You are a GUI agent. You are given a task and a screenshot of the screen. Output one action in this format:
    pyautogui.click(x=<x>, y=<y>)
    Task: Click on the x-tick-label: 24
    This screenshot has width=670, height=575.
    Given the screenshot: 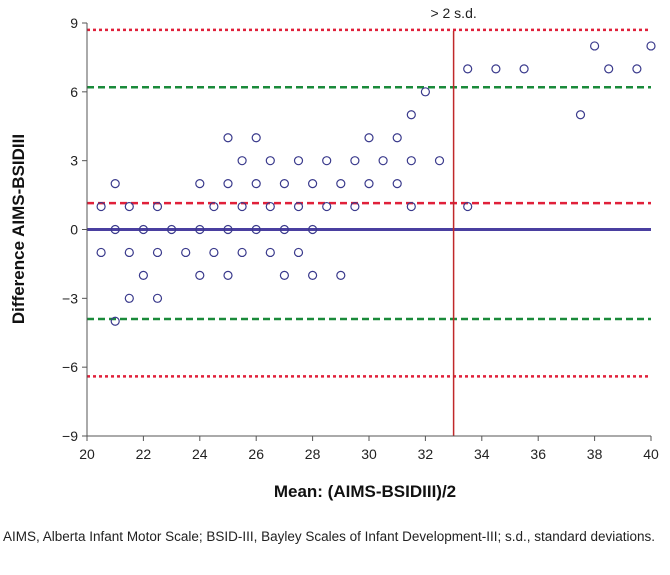 What is the action you would take?
    pyautogui.click(x=200, y=454)
    